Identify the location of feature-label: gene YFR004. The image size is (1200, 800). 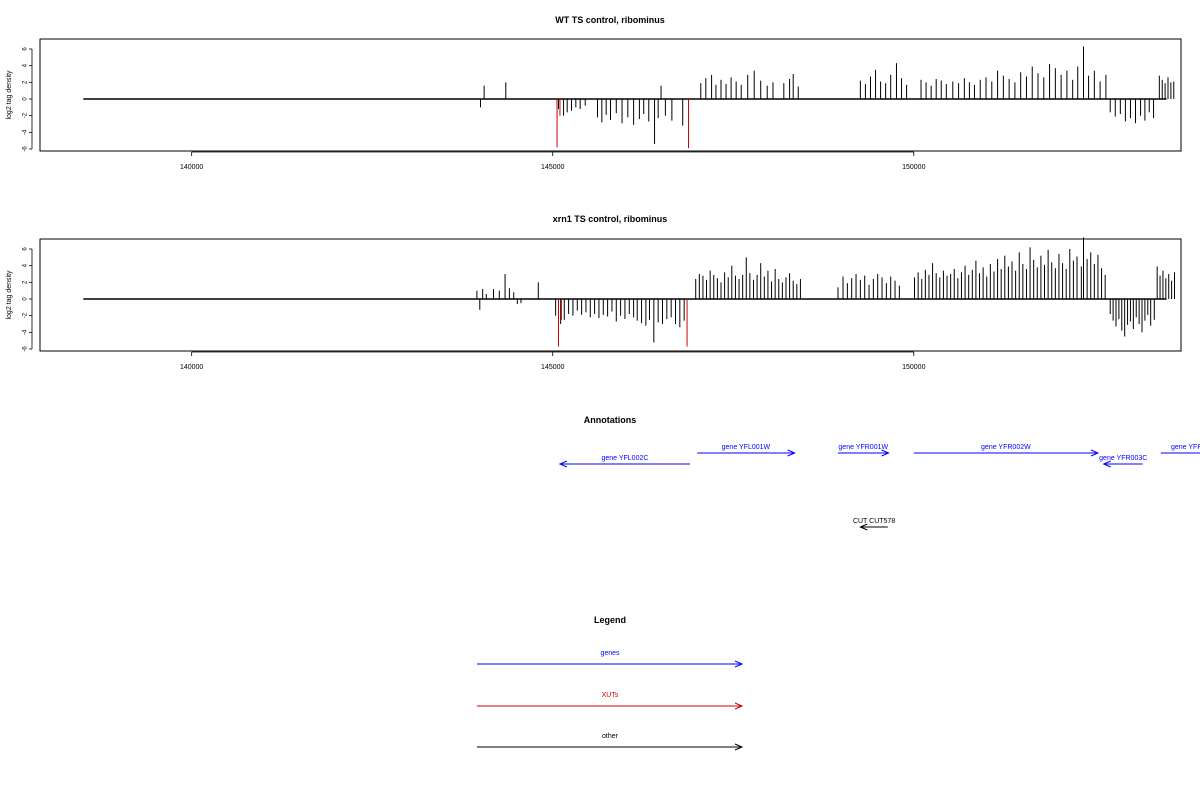
(1185, 447).